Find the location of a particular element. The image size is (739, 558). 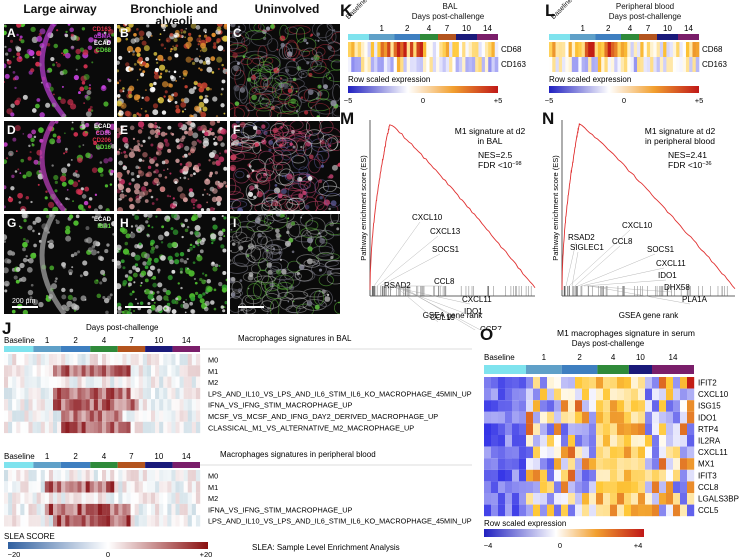

micrograph-texture is located at coordinates (172, 264).